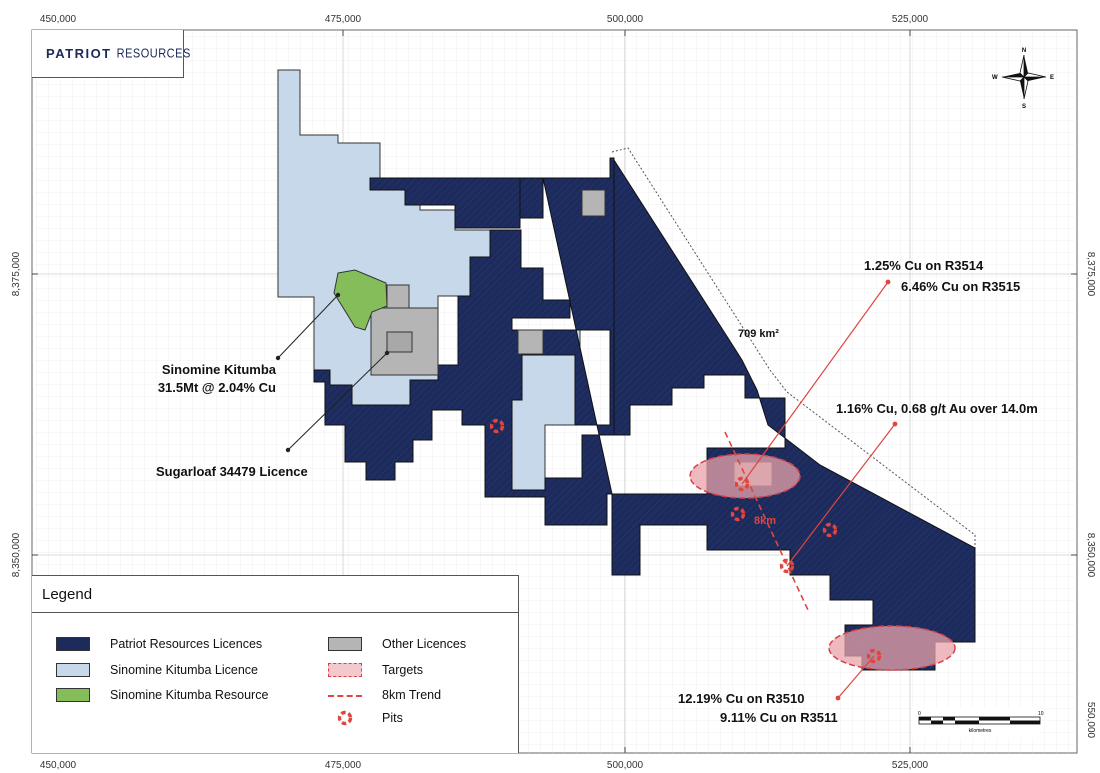 The width and height of the screenshot is (1100, 773). What do you see at coordinates (153, 53) in the screenshot?
I see `brand-name-light: RESOURCES` at bounding box center [153, 53].